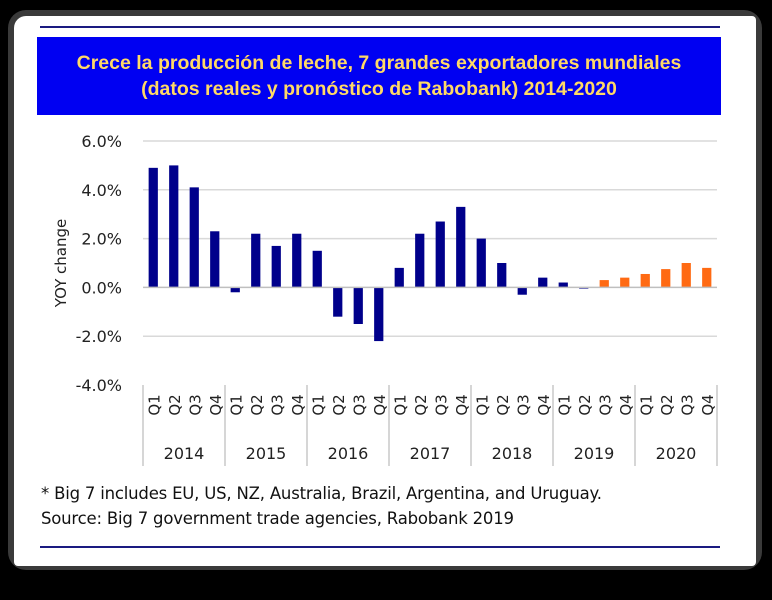 The width and height of the screenshot is (772, 600). I want to click on year-label: 2019, so click(594, 453).